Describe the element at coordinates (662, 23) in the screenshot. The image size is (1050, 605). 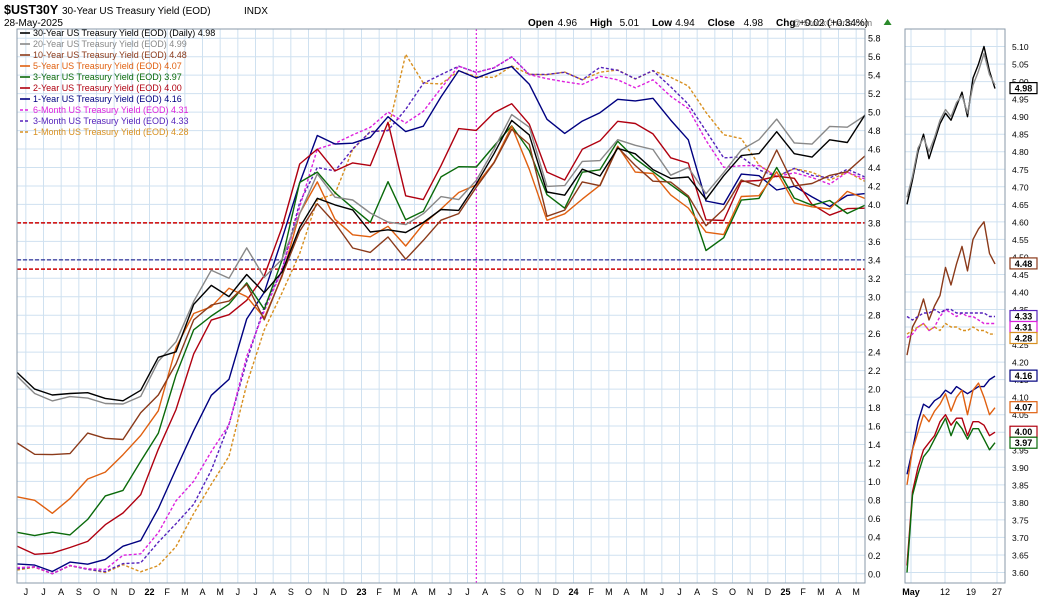
I see `ohlc-label: Low` at that location.